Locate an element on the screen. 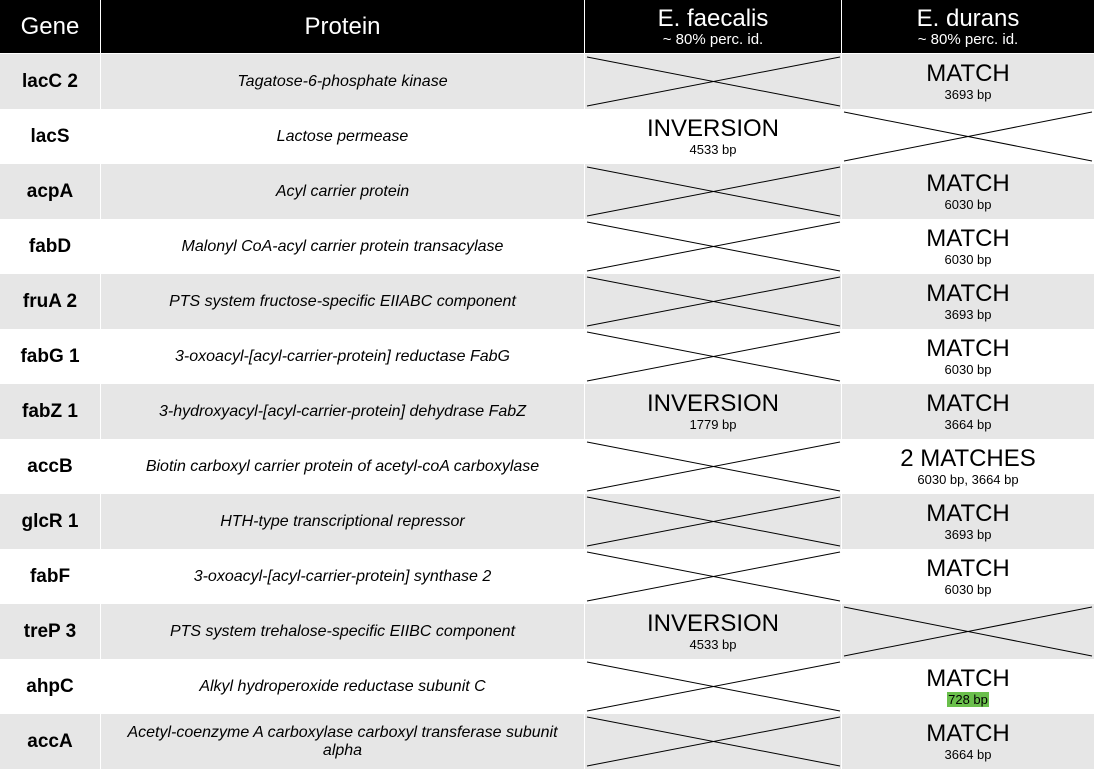  gene-name: accB is located at coordinates (50, 466).